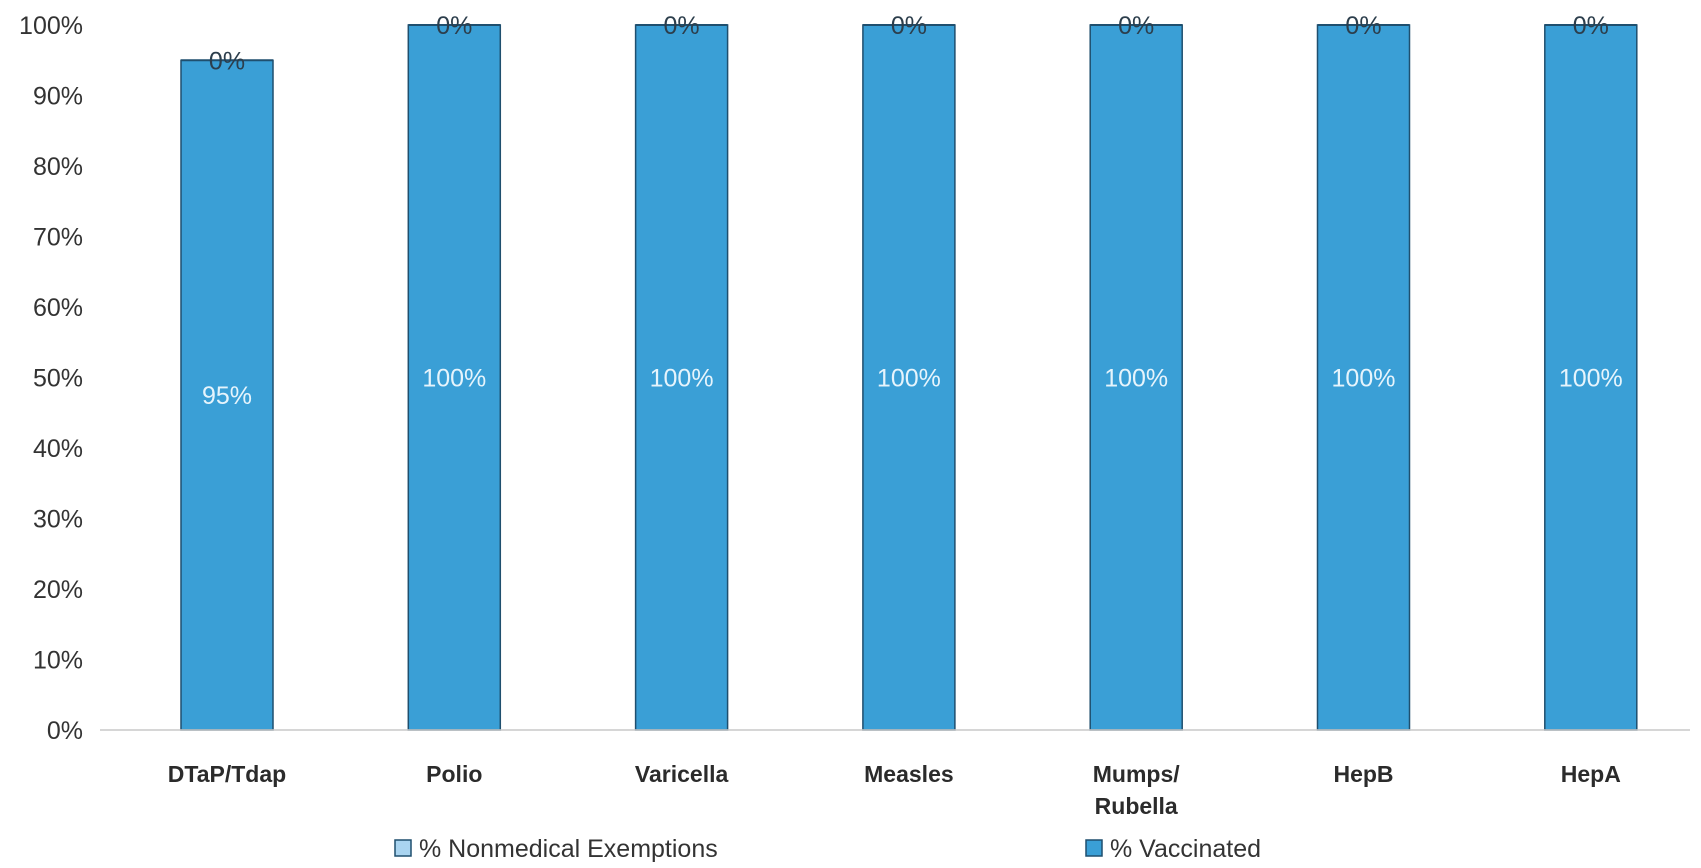 Image resolution: width=1701 pixels, height=868 pixels. I want to click on y-tick-label: 100%, so click(51, 26).